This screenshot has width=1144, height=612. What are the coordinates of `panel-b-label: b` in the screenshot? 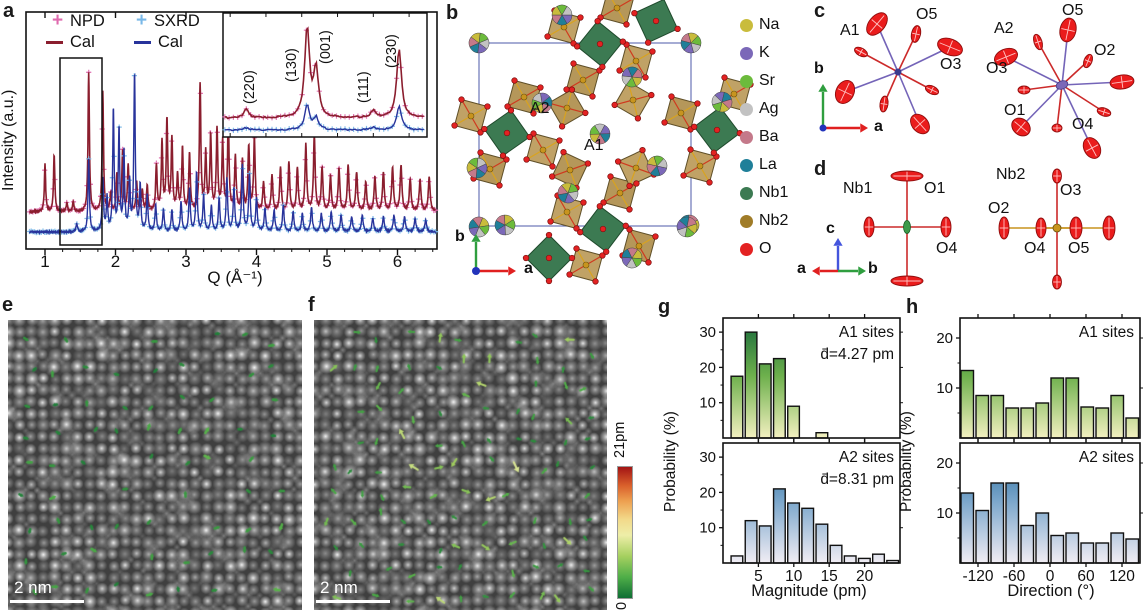 It's located at (452, 13).